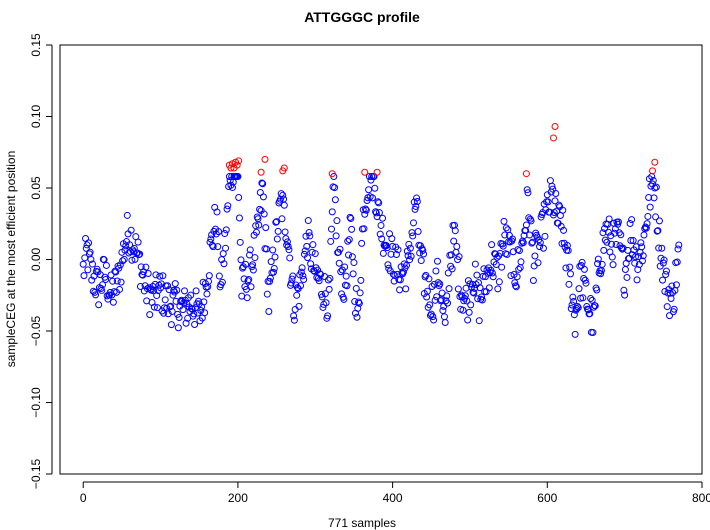  I want to click on x-axis: 0 200 400 600 800, so click(395, 493).